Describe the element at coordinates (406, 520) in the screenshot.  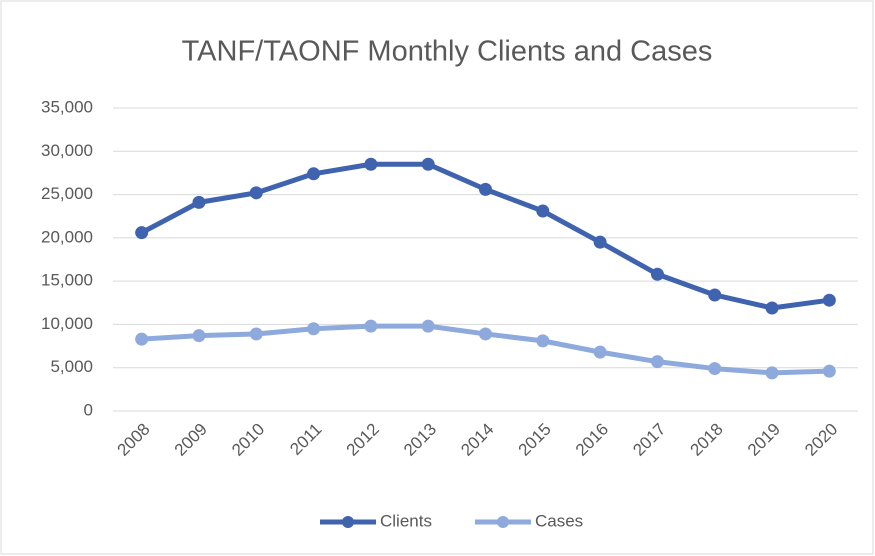
I see `legend-label: Clients` at that location.